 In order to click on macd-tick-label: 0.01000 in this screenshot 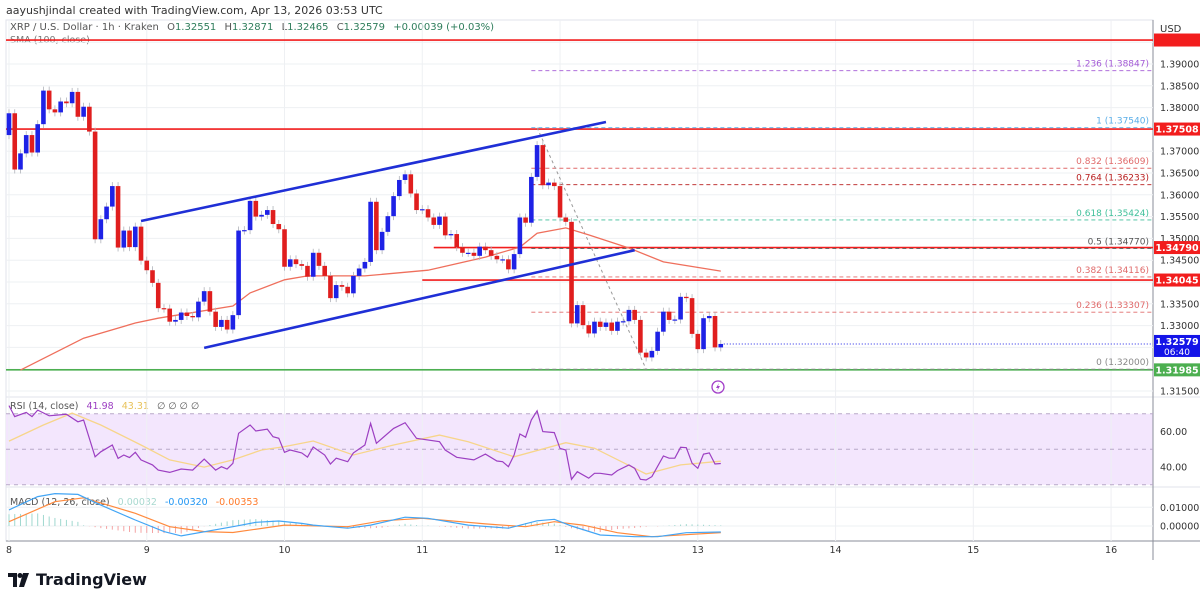, I will do `click(1179, 508)`.